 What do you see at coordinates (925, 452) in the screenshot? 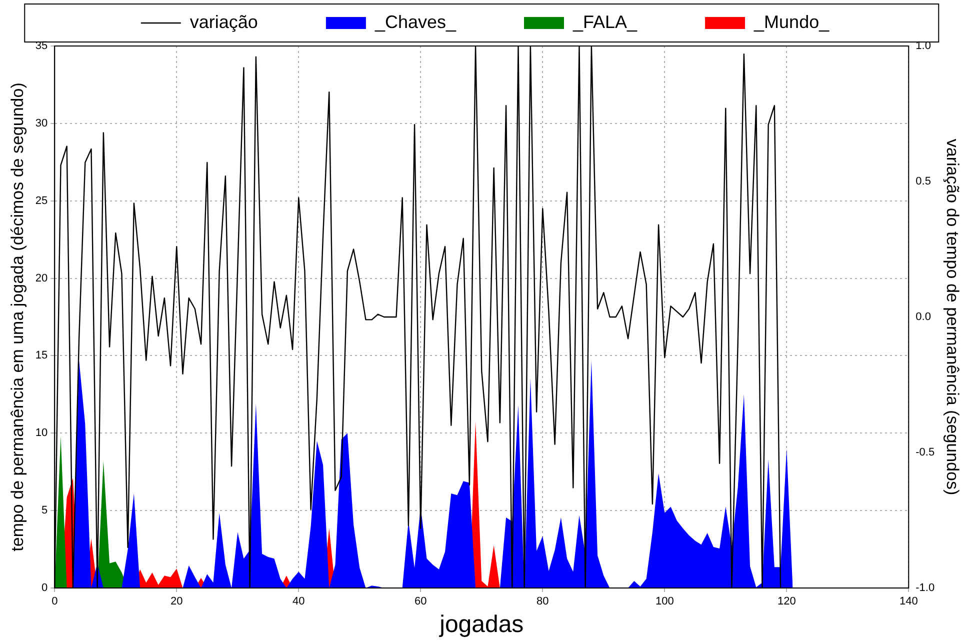
I see `y2-tick-label: -0.5` at bounding box center [925, 452].